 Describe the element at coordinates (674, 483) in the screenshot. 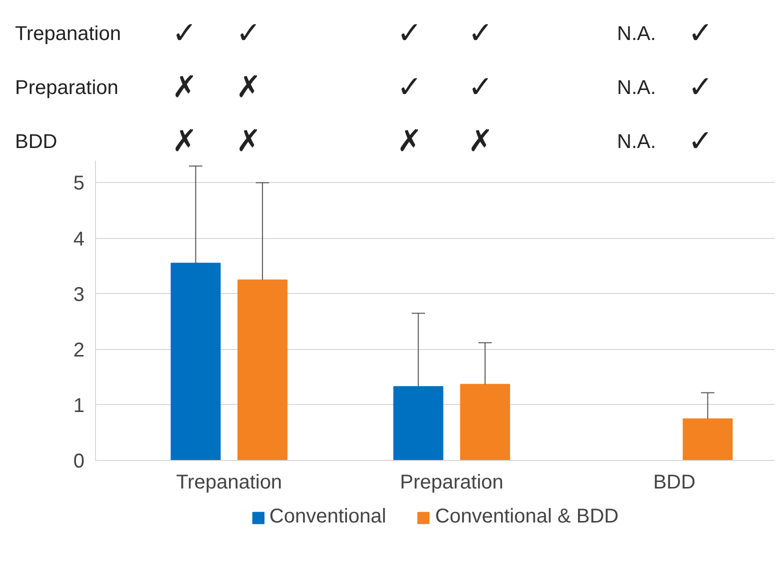

I see `x-tick-label: BDD` at that location.